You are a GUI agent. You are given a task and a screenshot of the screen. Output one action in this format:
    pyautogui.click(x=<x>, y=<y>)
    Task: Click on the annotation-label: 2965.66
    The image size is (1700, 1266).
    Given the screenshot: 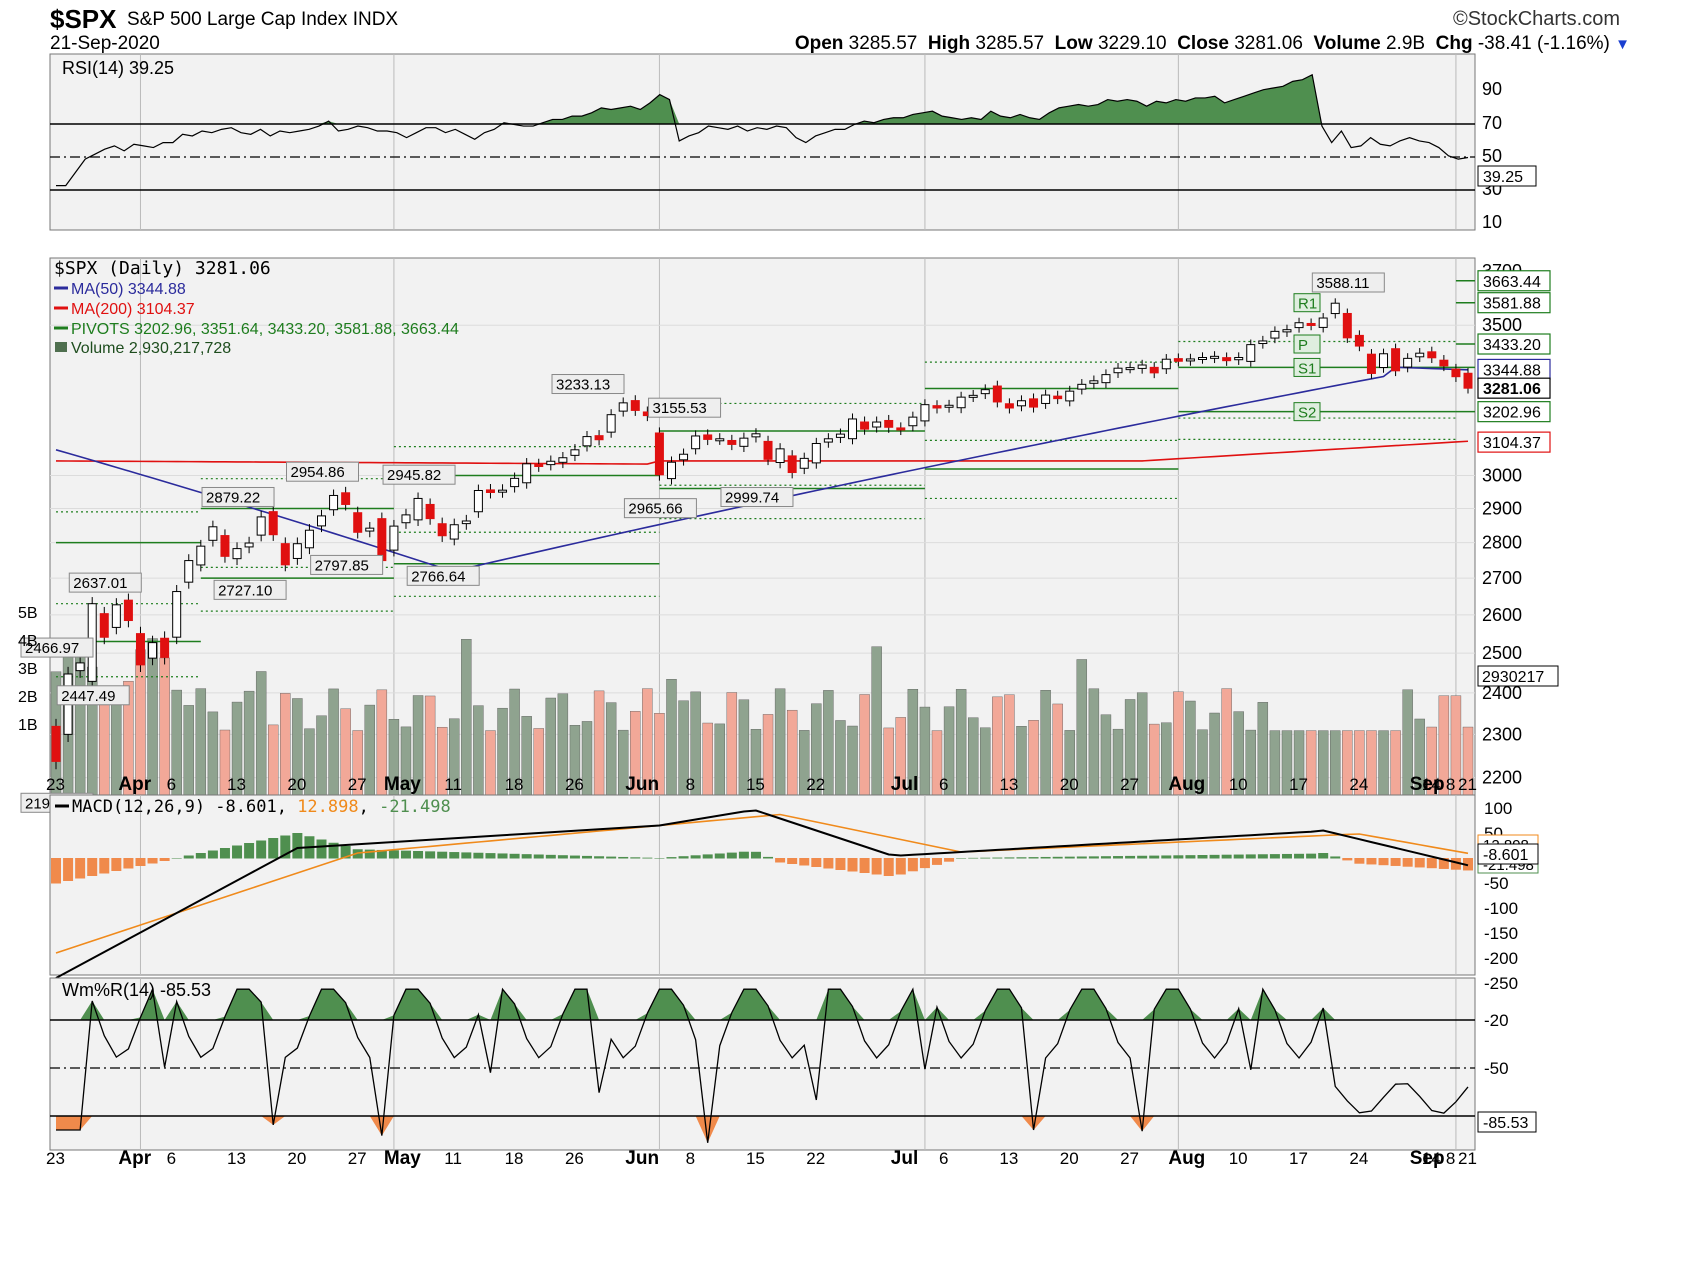 What is the action you would take?
    pyautogui.click(x=655, y=509)
    